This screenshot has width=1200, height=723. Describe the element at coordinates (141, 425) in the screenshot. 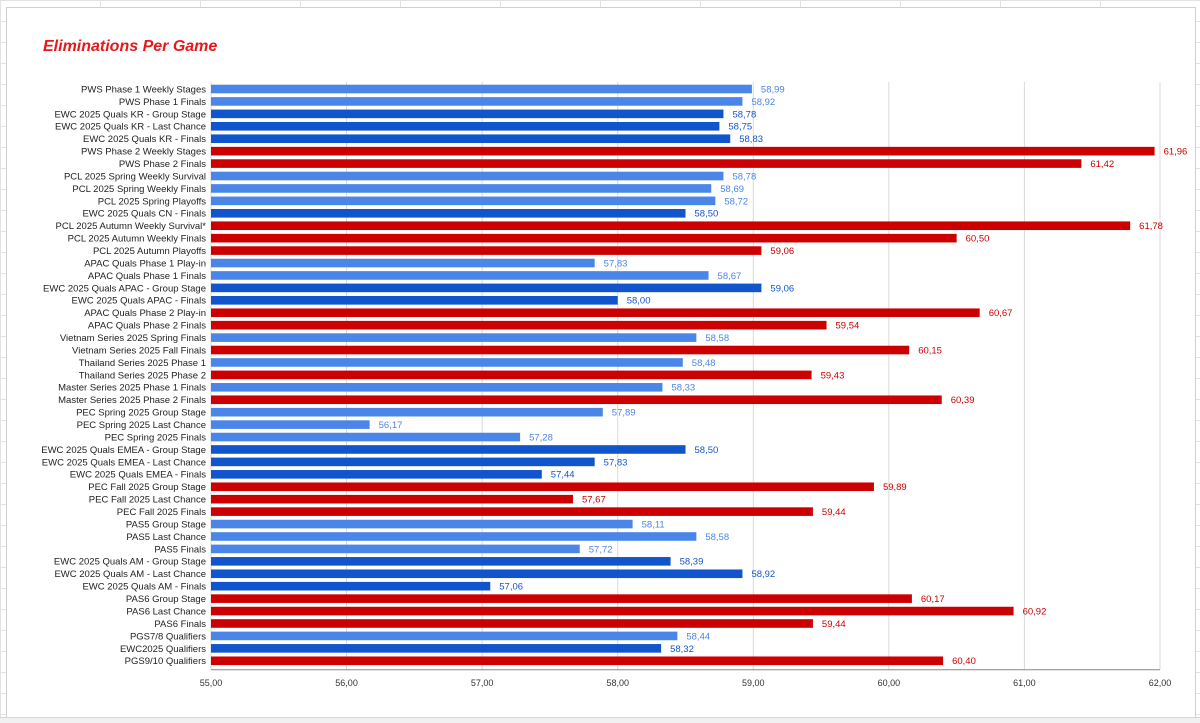

I see `category-label: PEC Spring 2025 Last Chance` at that location.